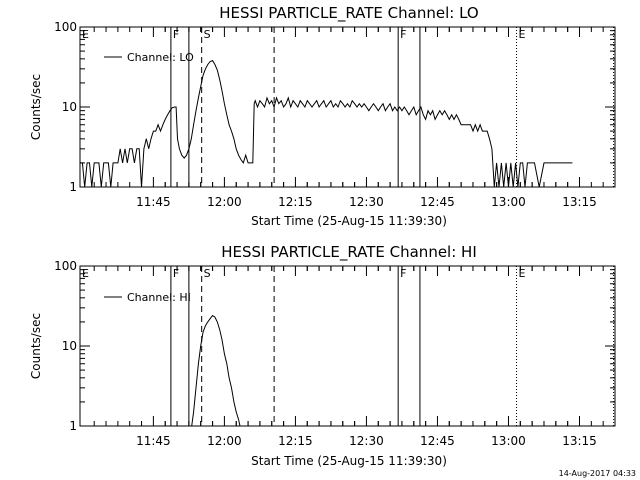 The height and width of the screenshot is (480, 640). I want to click on series-layer, so click(216, 370).